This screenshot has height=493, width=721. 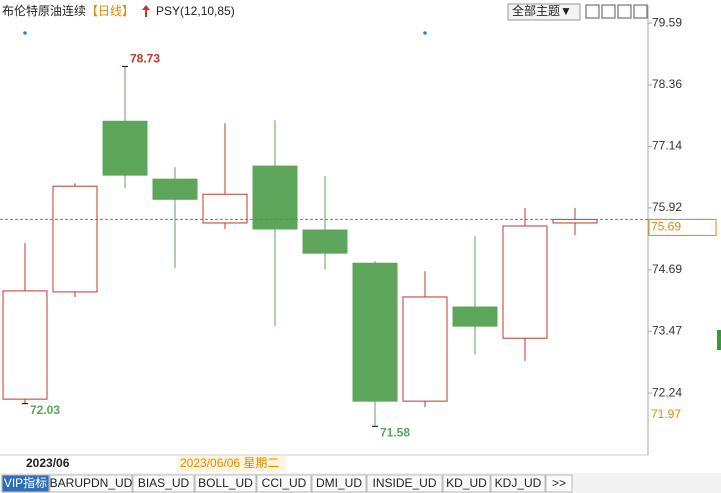 I want to click on price-annotation: 71.58, so click(x=395, y=432).